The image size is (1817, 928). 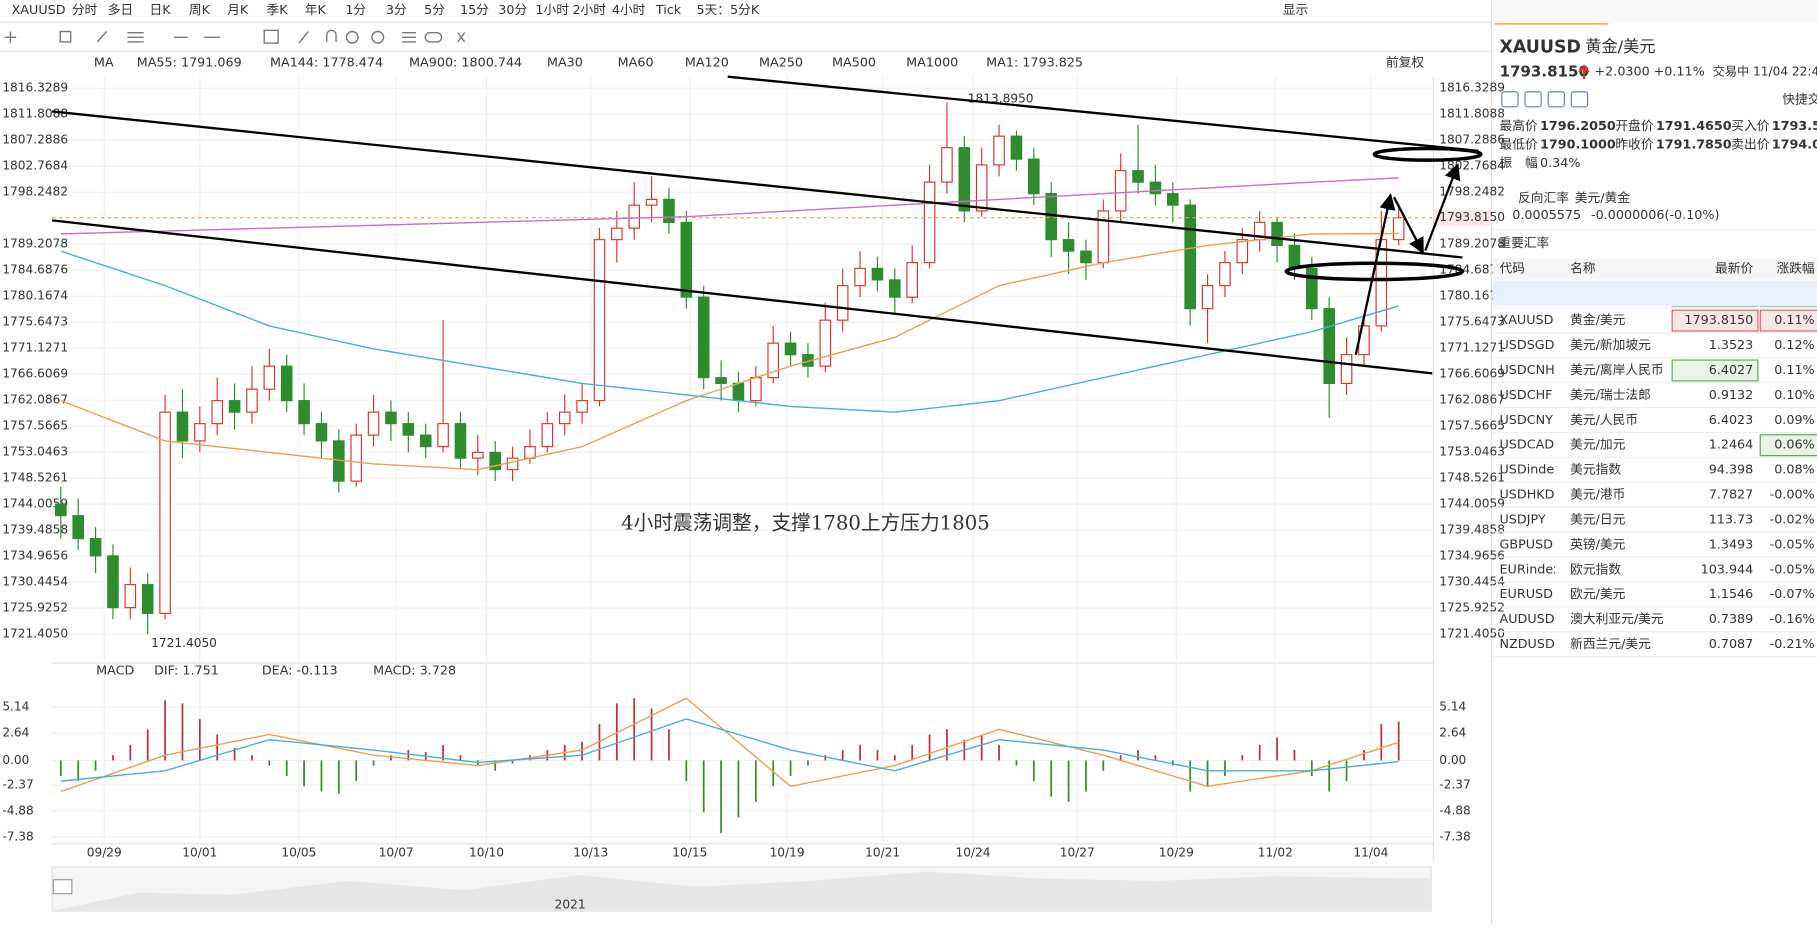 What do you see at coordinates (1472, 582) in the screenshot?
I see `y-tick-label: 1730.4454` at bounding box center [1472, 582].